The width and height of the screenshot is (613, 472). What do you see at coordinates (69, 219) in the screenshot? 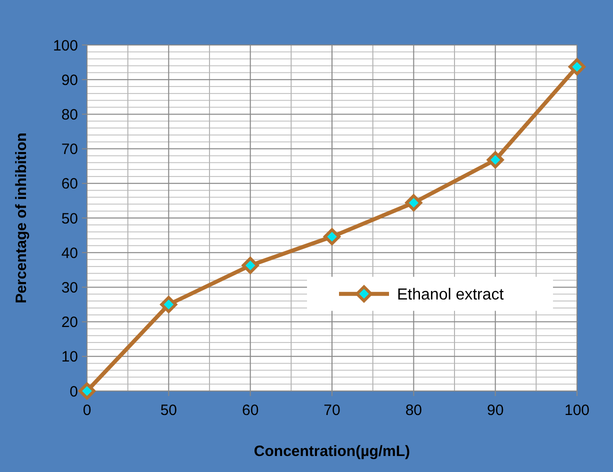
I see `y-tick-label: 50` at bounding box center [69, 219].